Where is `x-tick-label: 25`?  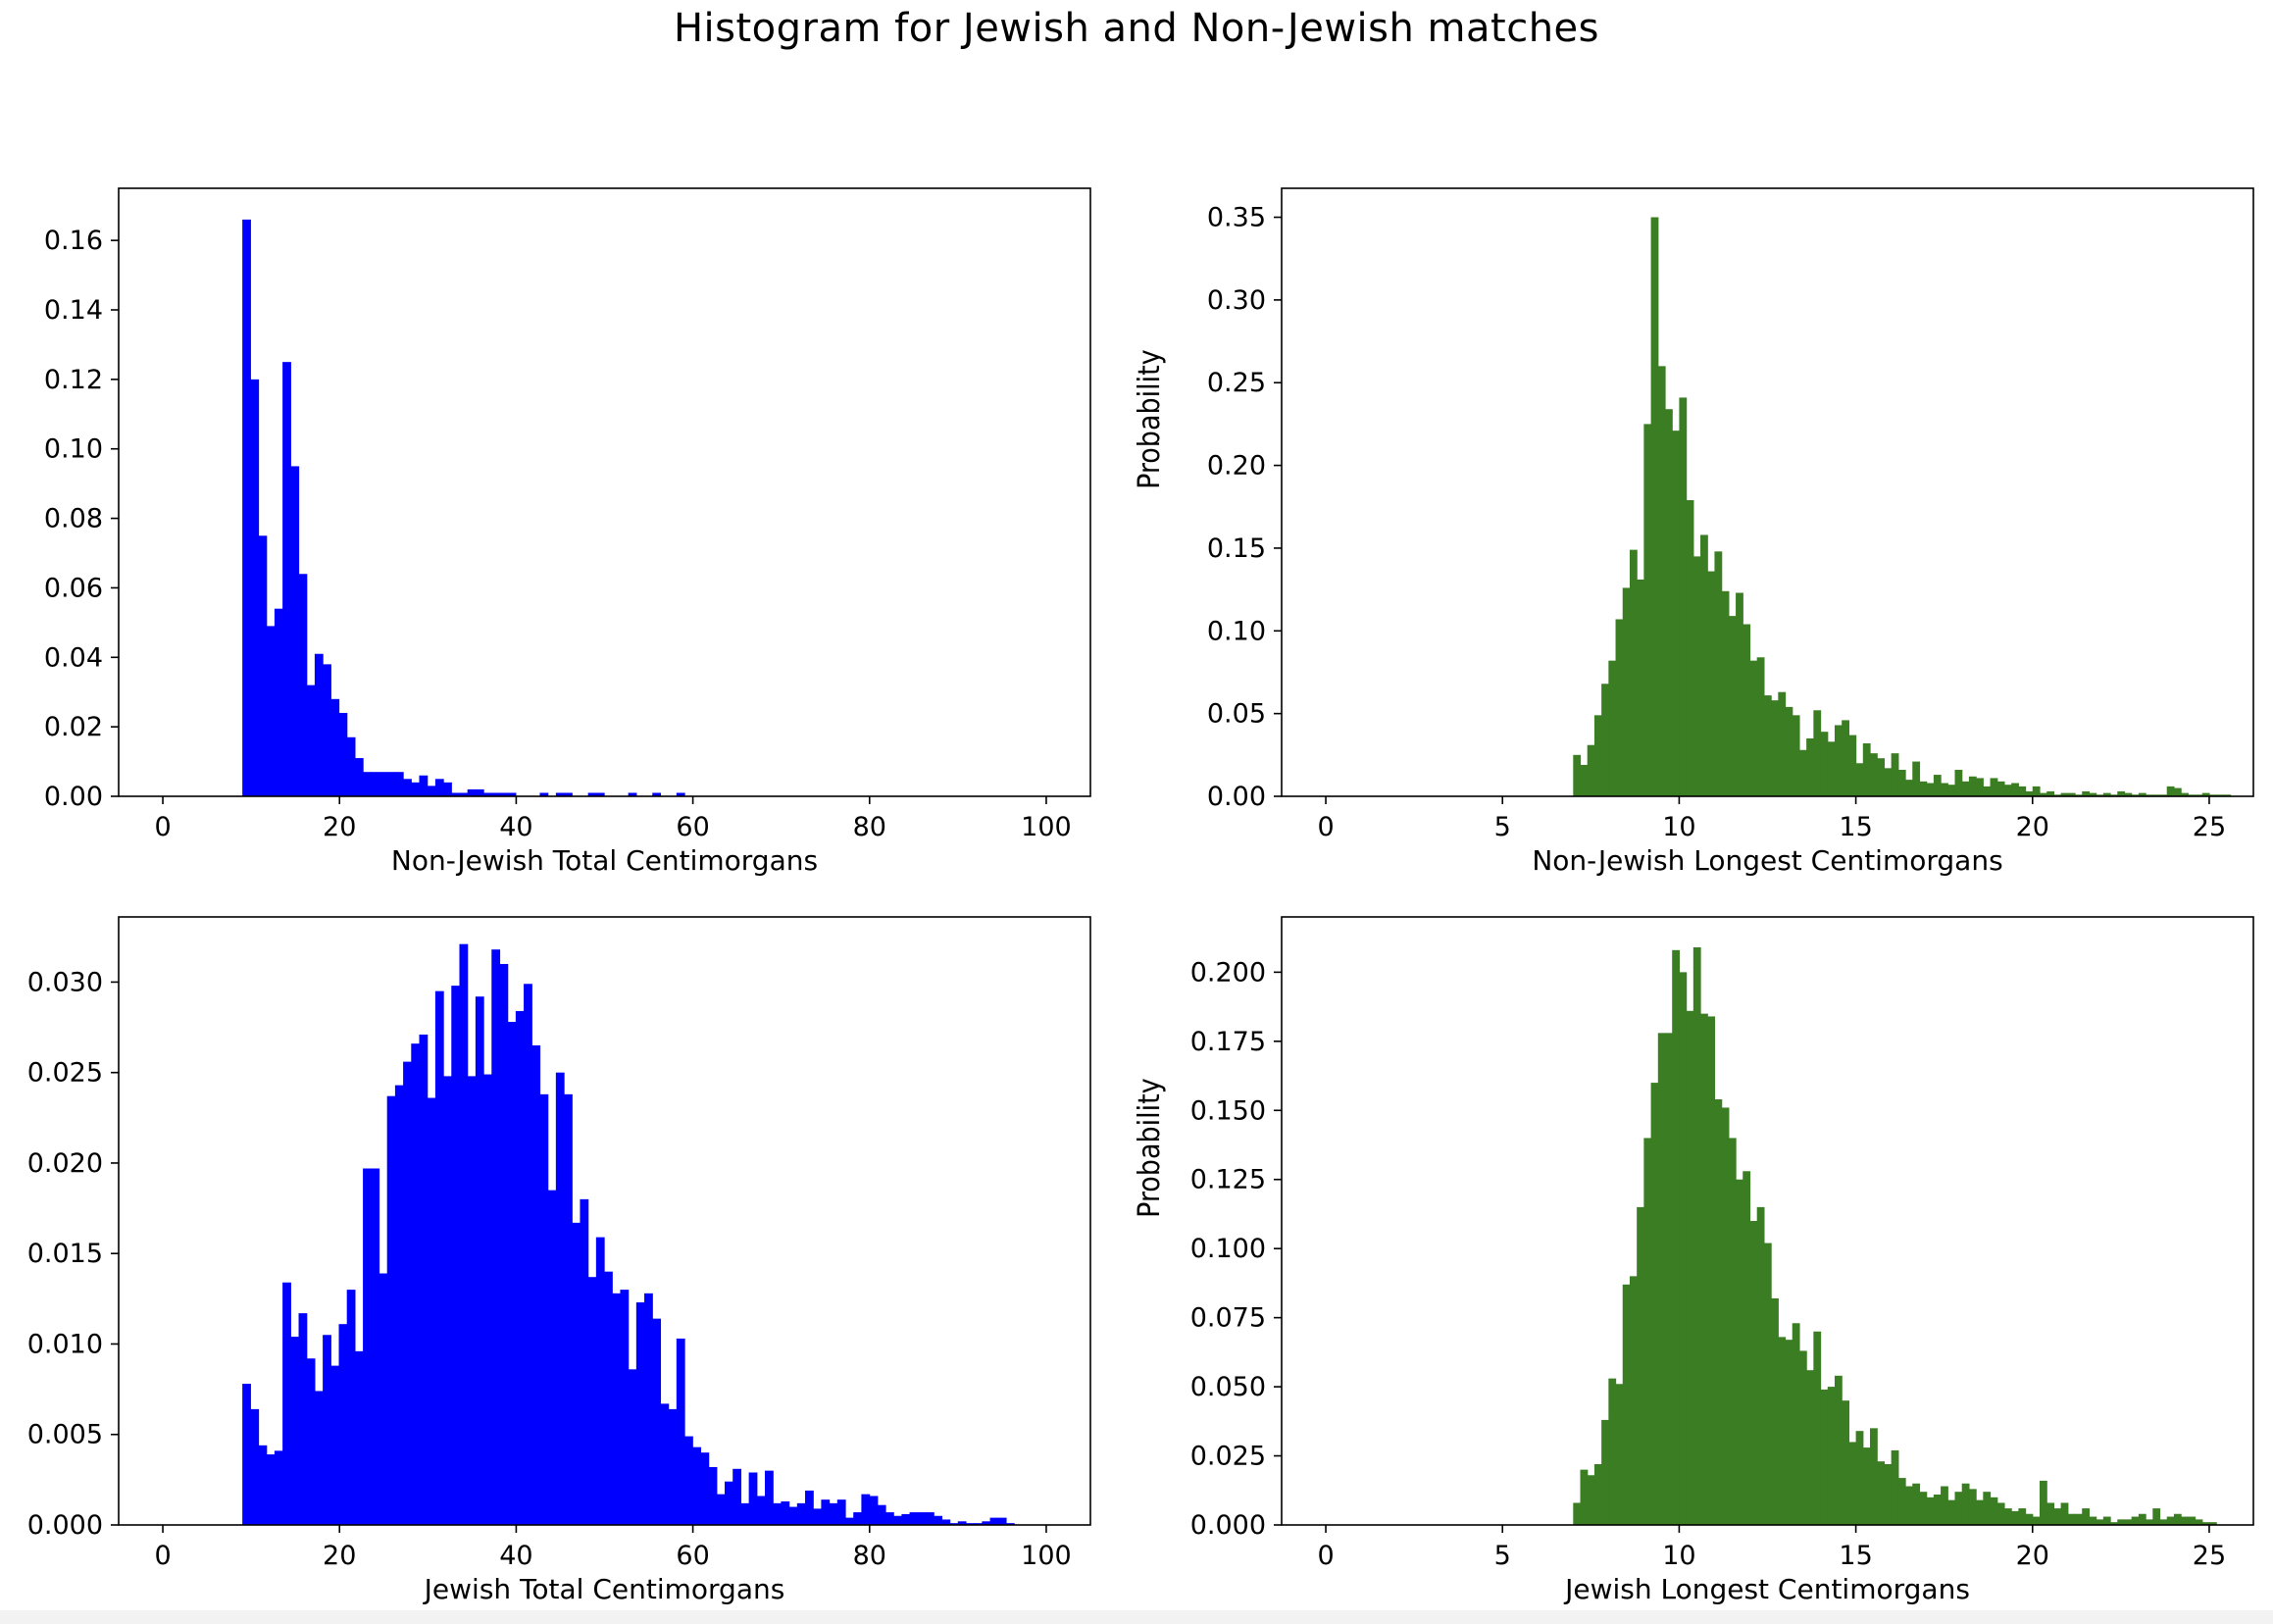 x-tick-label: 25 is located at coordinates (2209, 827).